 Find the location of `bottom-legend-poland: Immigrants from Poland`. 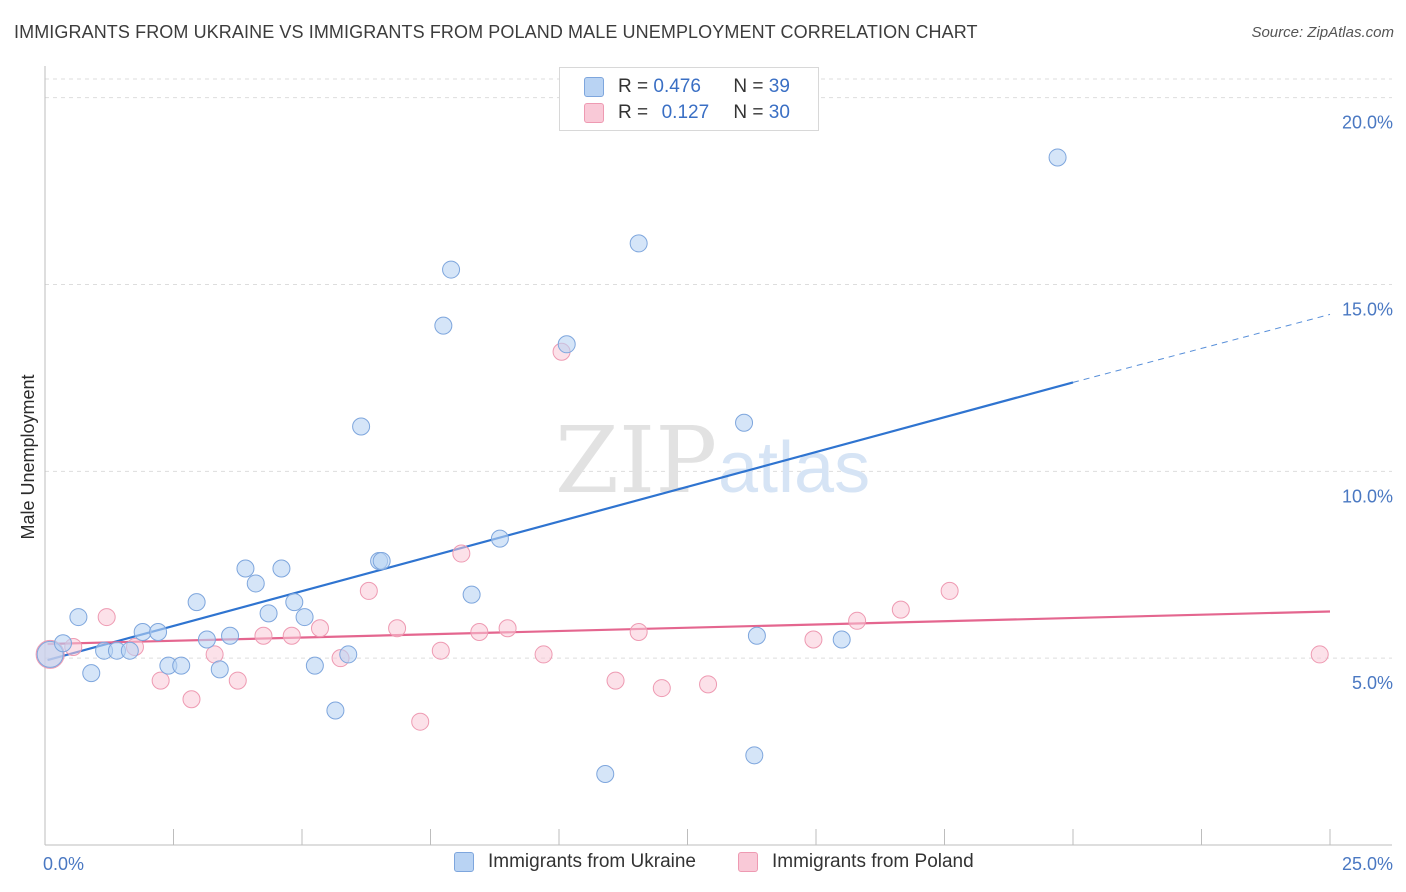

bottom-legend-poland: Immigrants from Poland is located at coordinates (856, 862).